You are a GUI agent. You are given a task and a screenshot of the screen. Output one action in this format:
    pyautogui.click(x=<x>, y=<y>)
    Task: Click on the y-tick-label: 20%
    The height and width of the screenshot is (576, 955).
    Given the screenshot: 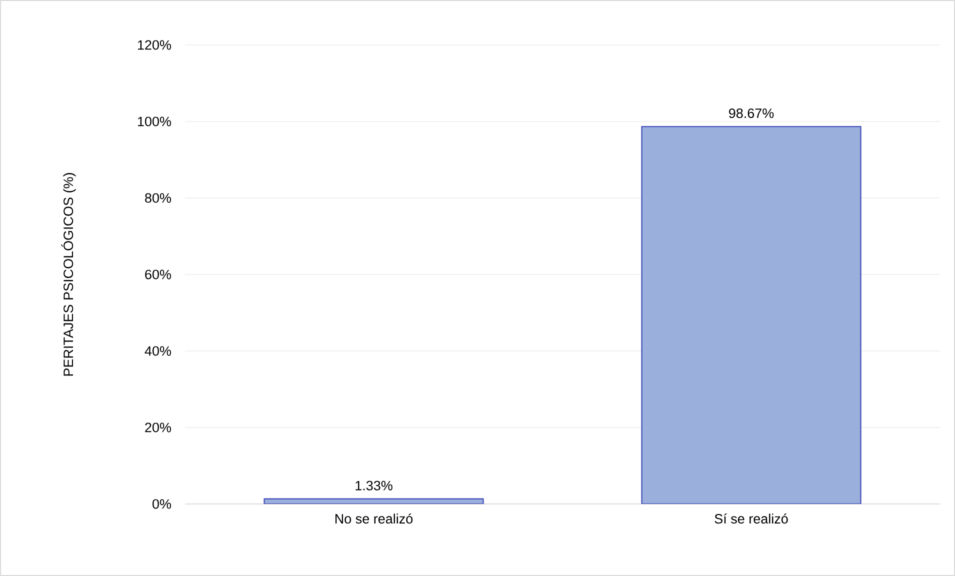 What is the action you would take?
    pyautogui.click(x=158, y=427)
    